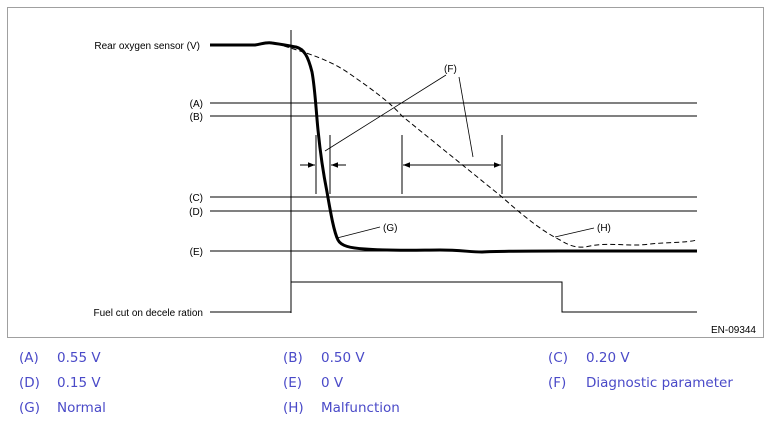 Image resolution: width=772 pixels, height=424 pixels. I want to click on callout-g-label: (G), so click(390, 228).